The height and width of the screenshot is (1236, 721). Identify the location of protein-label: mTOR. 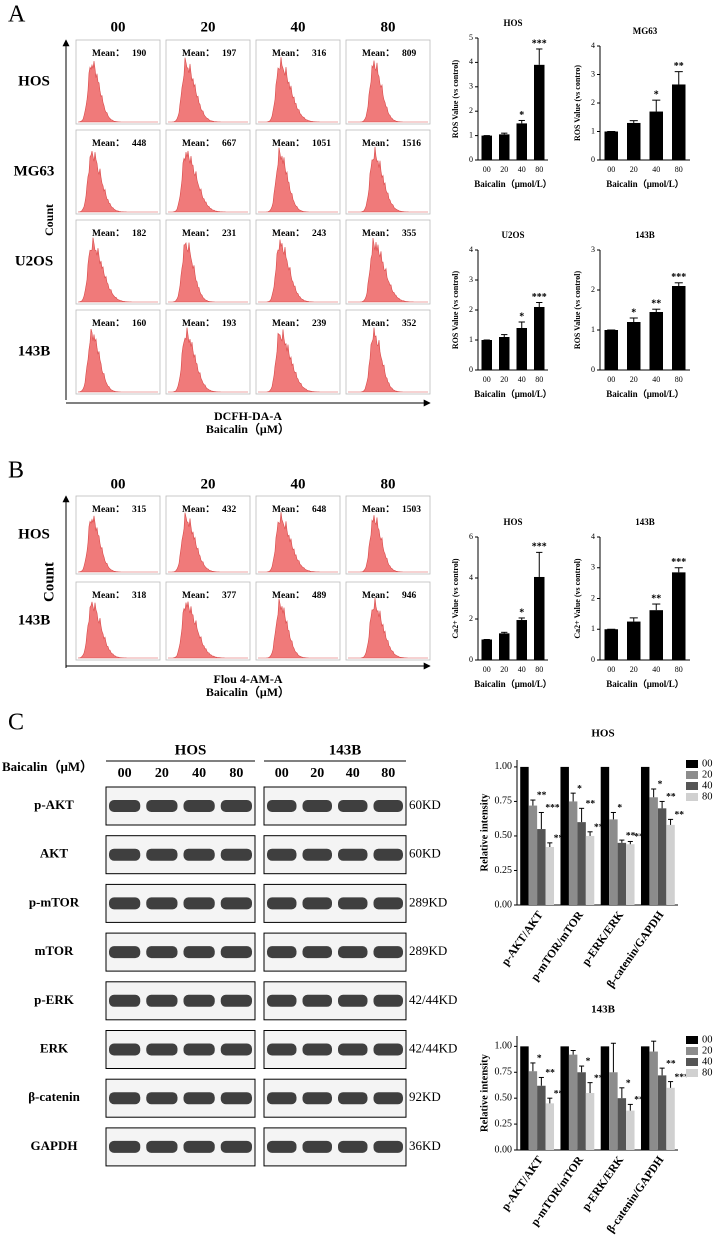
(54, 950).